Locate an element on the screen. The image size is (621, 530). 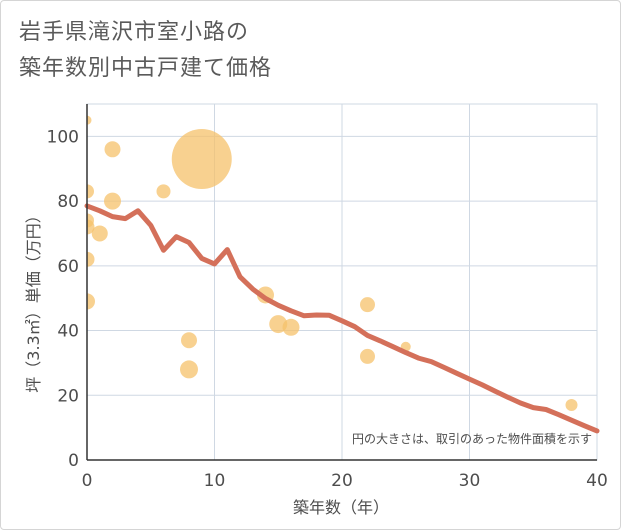
y-tick-label: 20 is located at coordinates (68, 396).